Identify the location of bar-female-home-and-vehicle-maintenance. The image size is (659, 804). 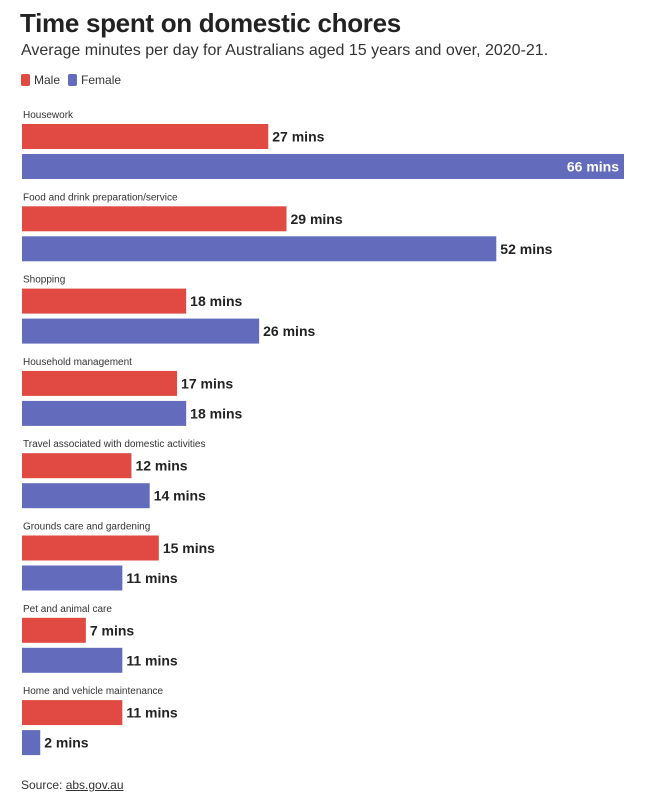
(31, 743).